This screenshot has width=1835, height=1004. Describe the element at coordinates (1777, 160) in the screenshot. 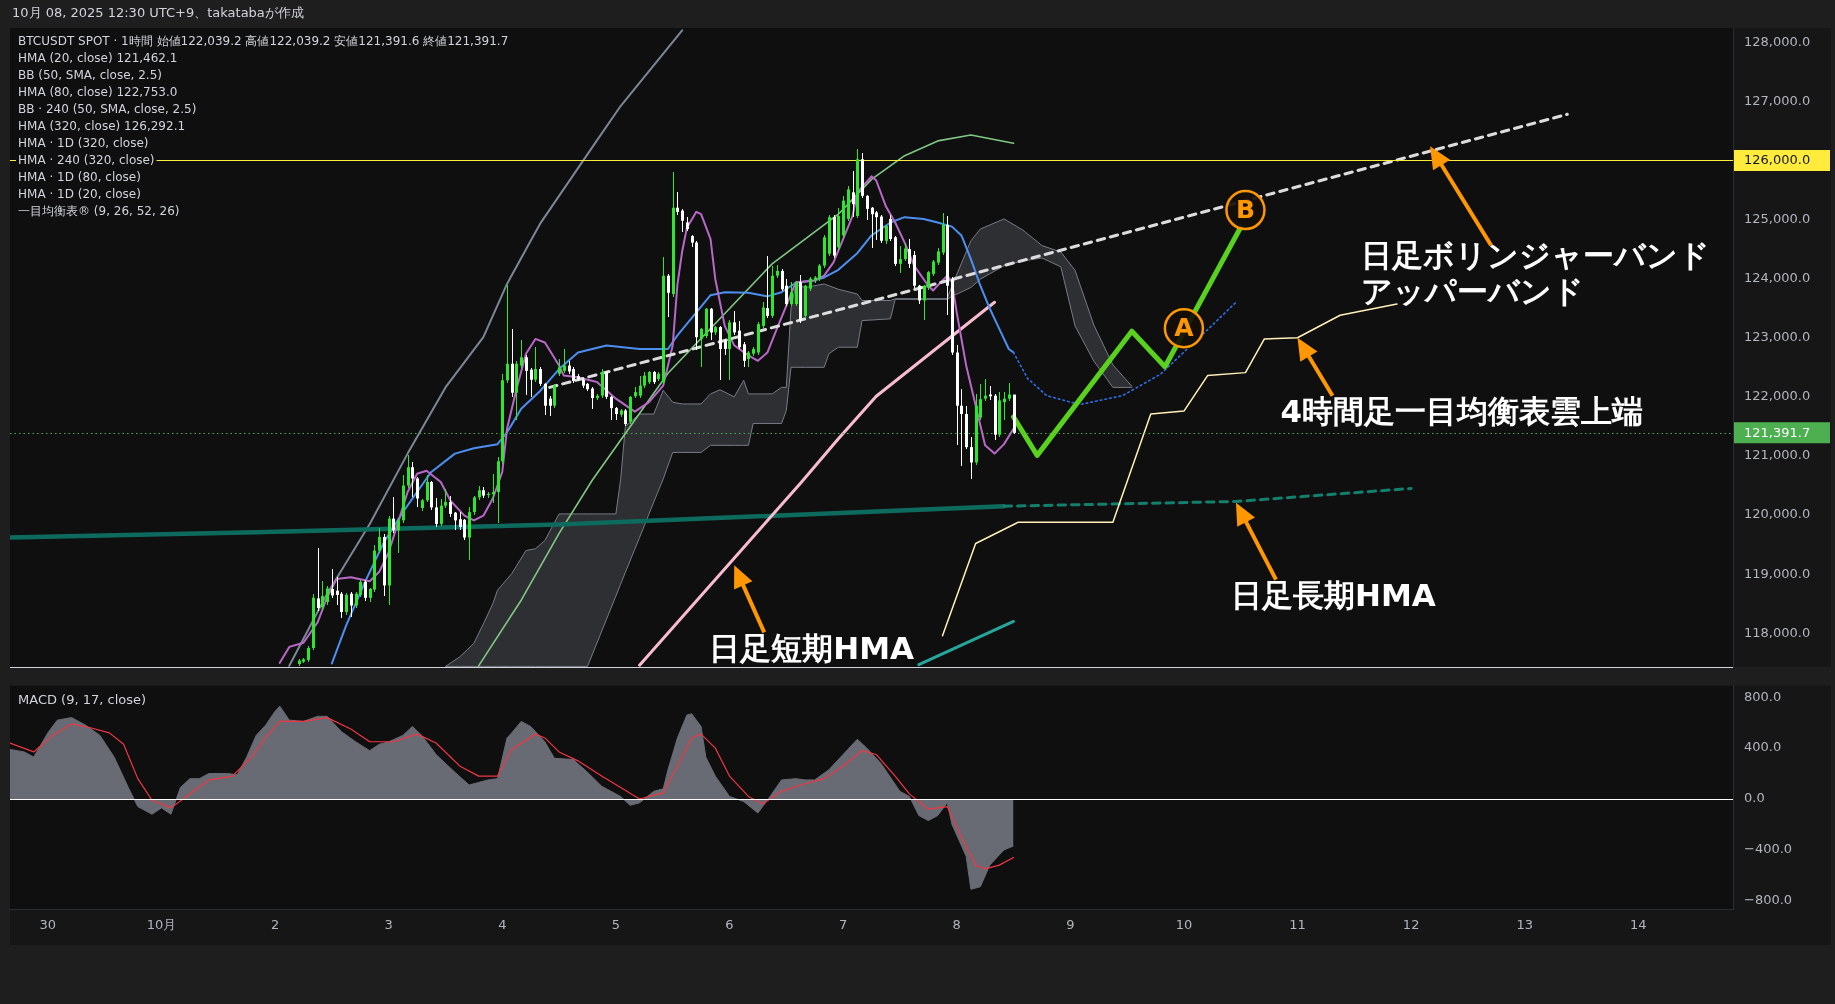

I see `ref-line-label: 126,000.0` at that location.